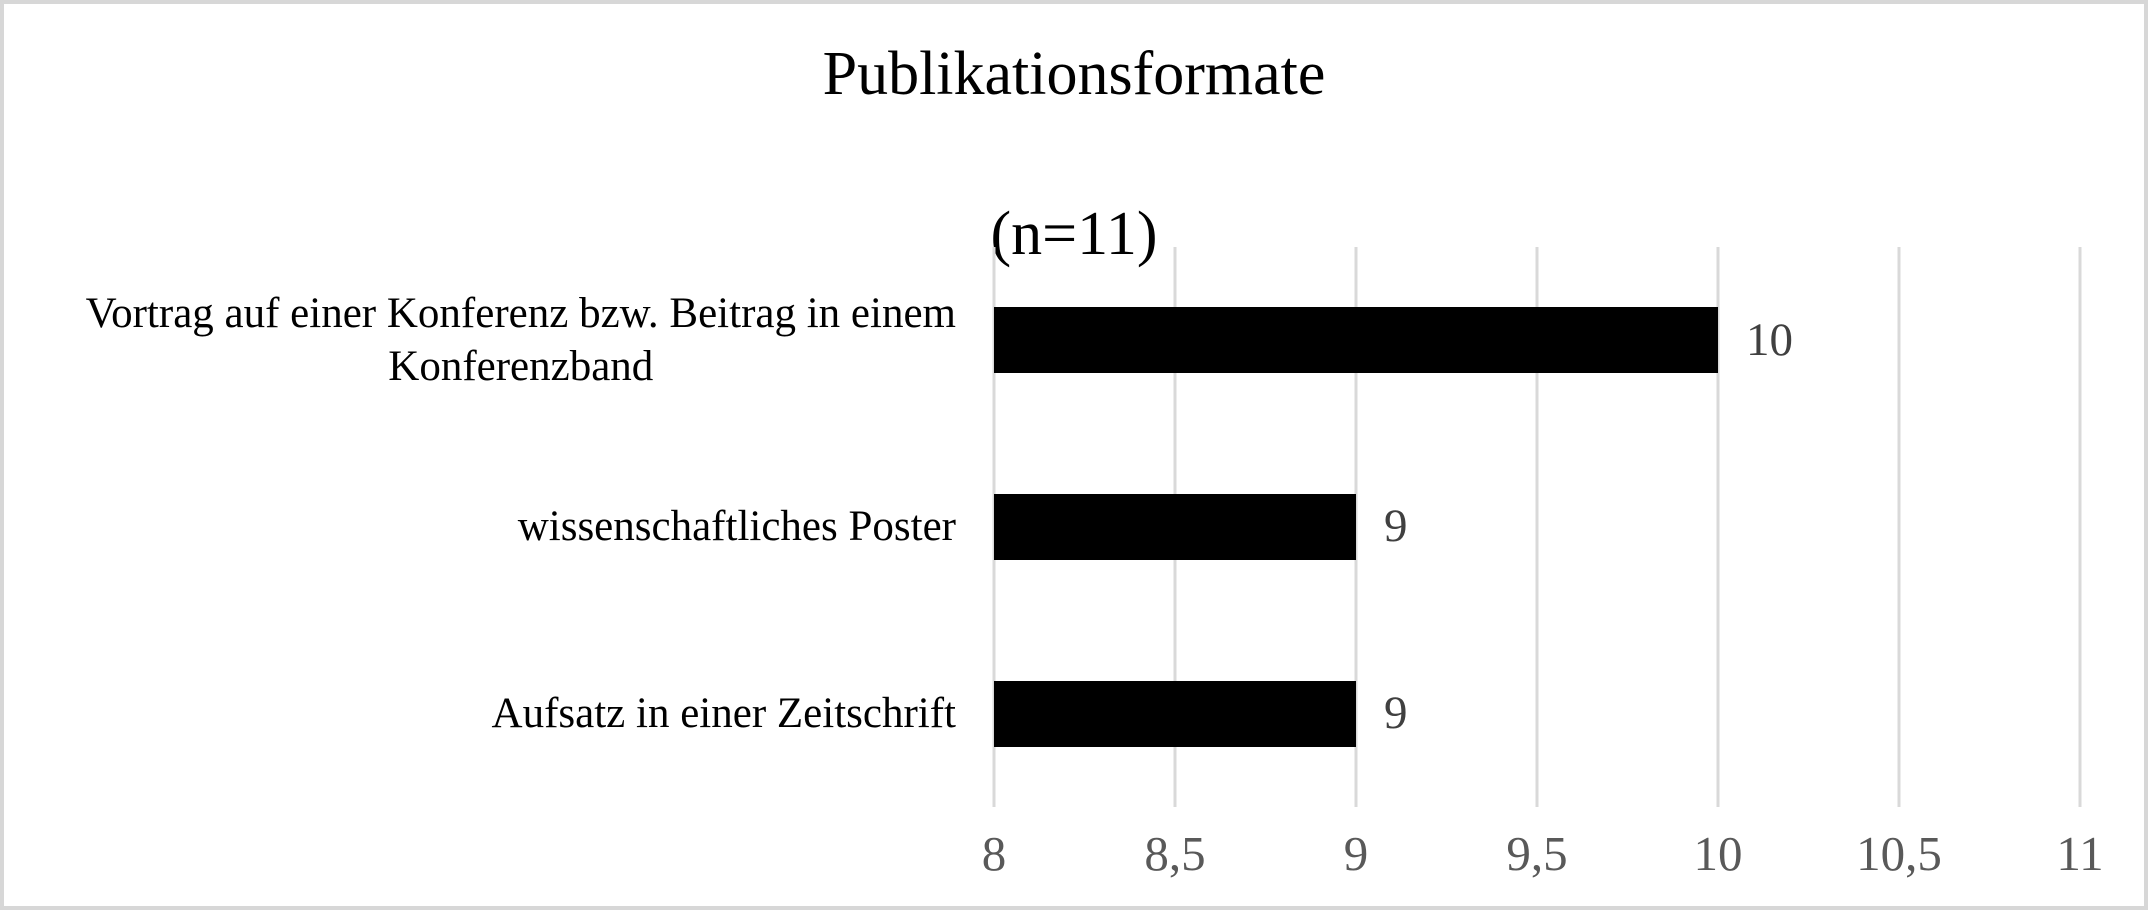 This screenshot has height=910, width=2148. What do you see at coordinates (2080, 853) in the screenshot?
I see `x-tick-label: 11` at bounding box center [2080, 853].